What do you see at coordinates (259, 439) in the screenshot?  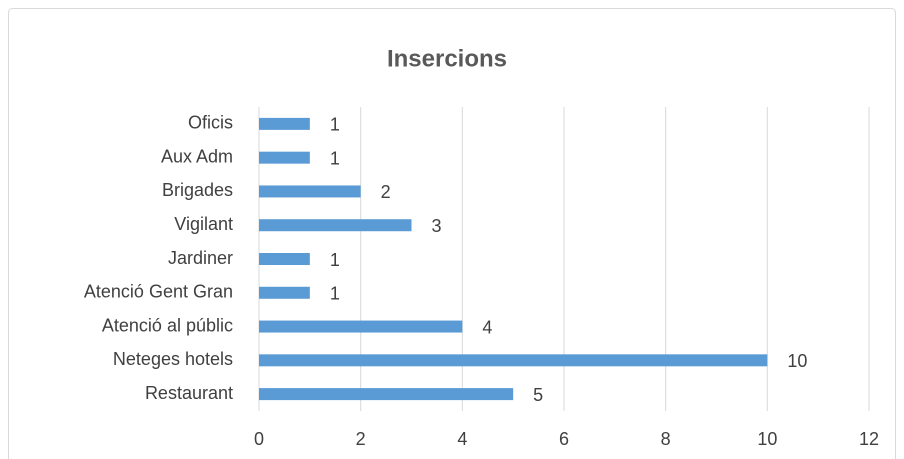 I see `x-tick-label: 0` at bounding box center [259, 439].